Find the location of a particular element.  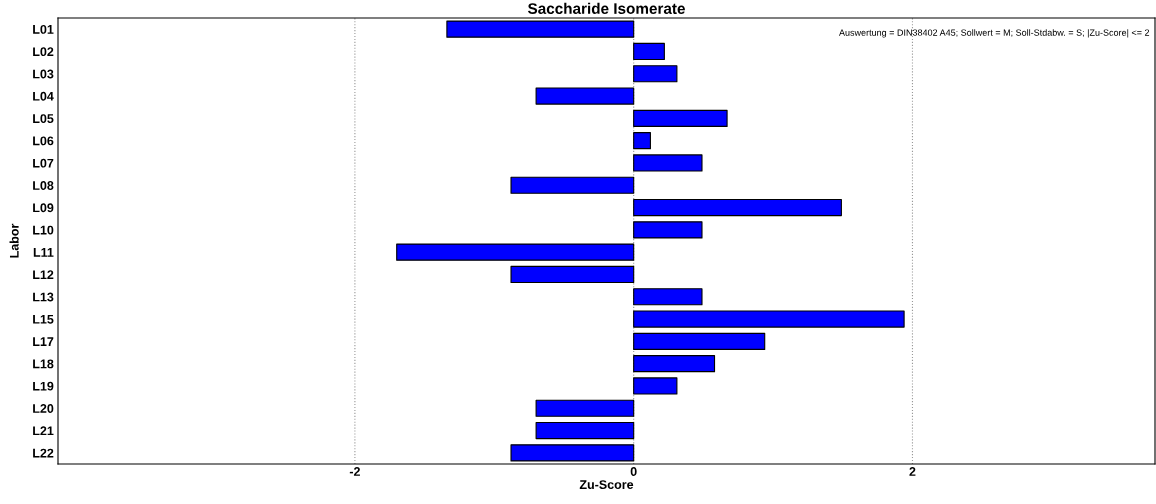

y-tick-label: L20 is located at coordinates (43, 408).